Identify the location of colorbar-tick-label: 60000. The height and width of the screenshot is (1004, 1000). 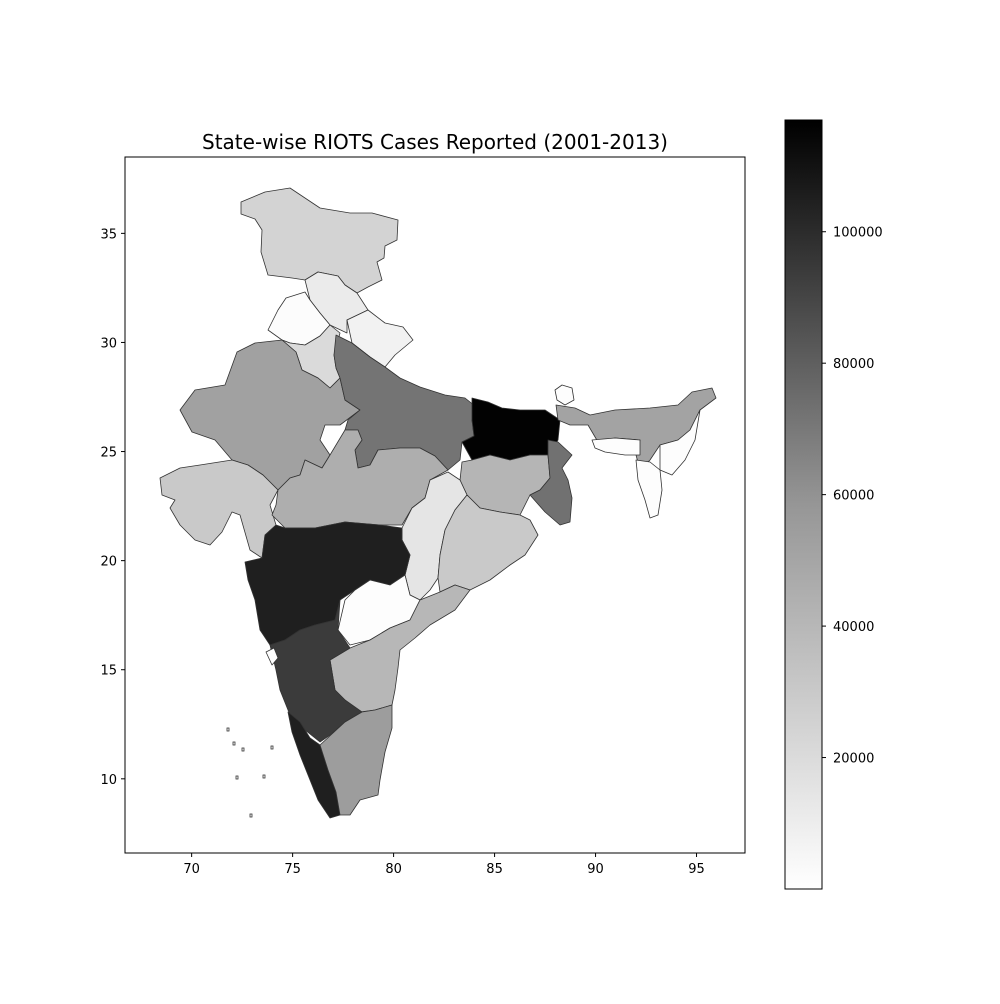
(853, 496).